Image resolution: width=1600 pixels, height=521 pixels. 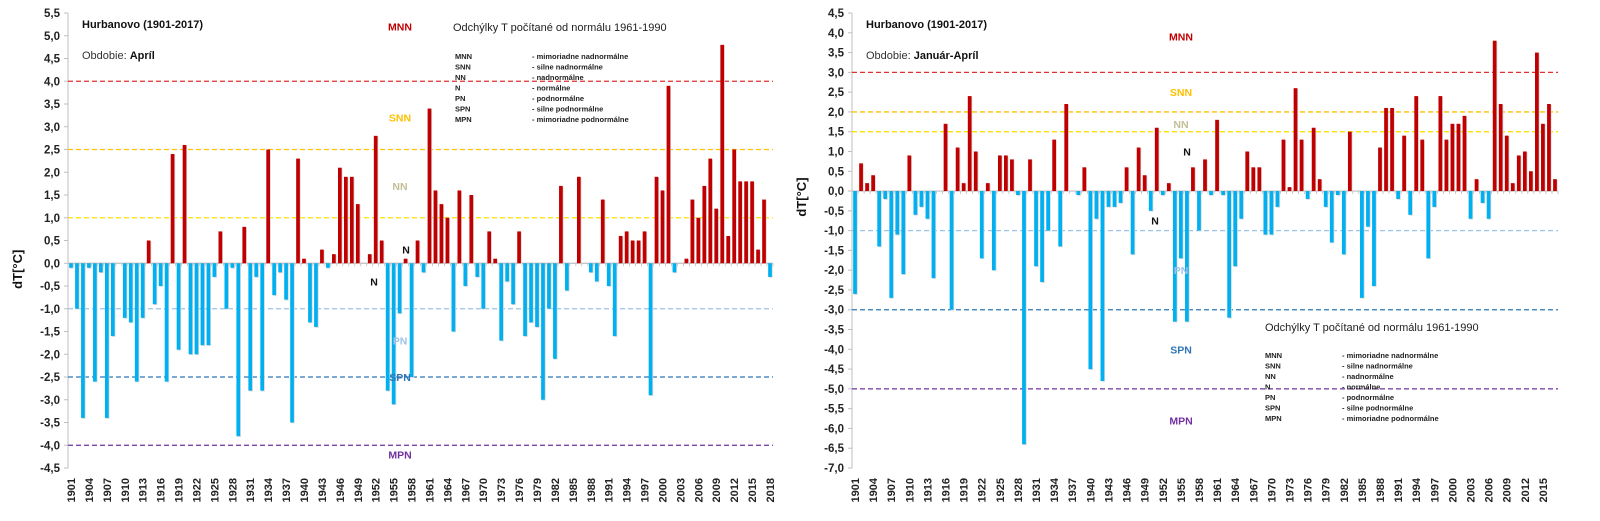 What do you see at coordinates (1368, 397) in the screenshot?
I see `legend-description: - podnormálne` at bounding box center [1368, 397].